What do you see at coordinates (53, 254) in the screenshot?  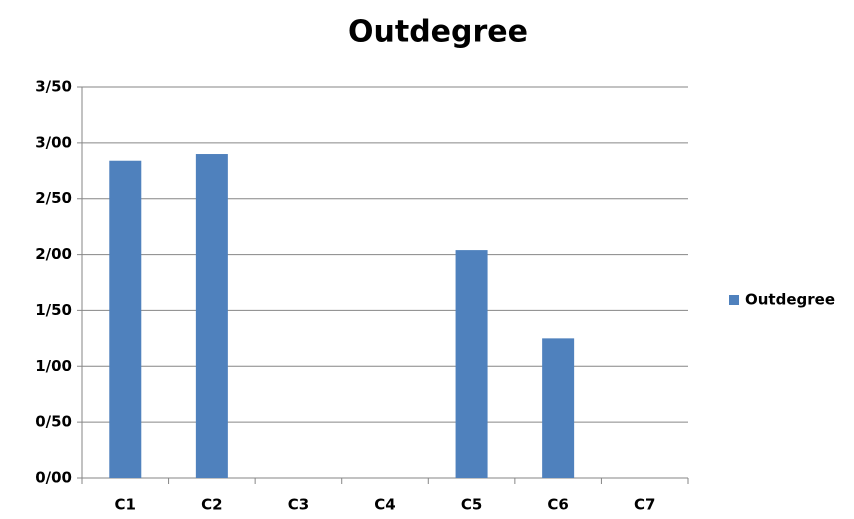 I see `y-tick-label: 2/00` at bounding box center [53, 254].